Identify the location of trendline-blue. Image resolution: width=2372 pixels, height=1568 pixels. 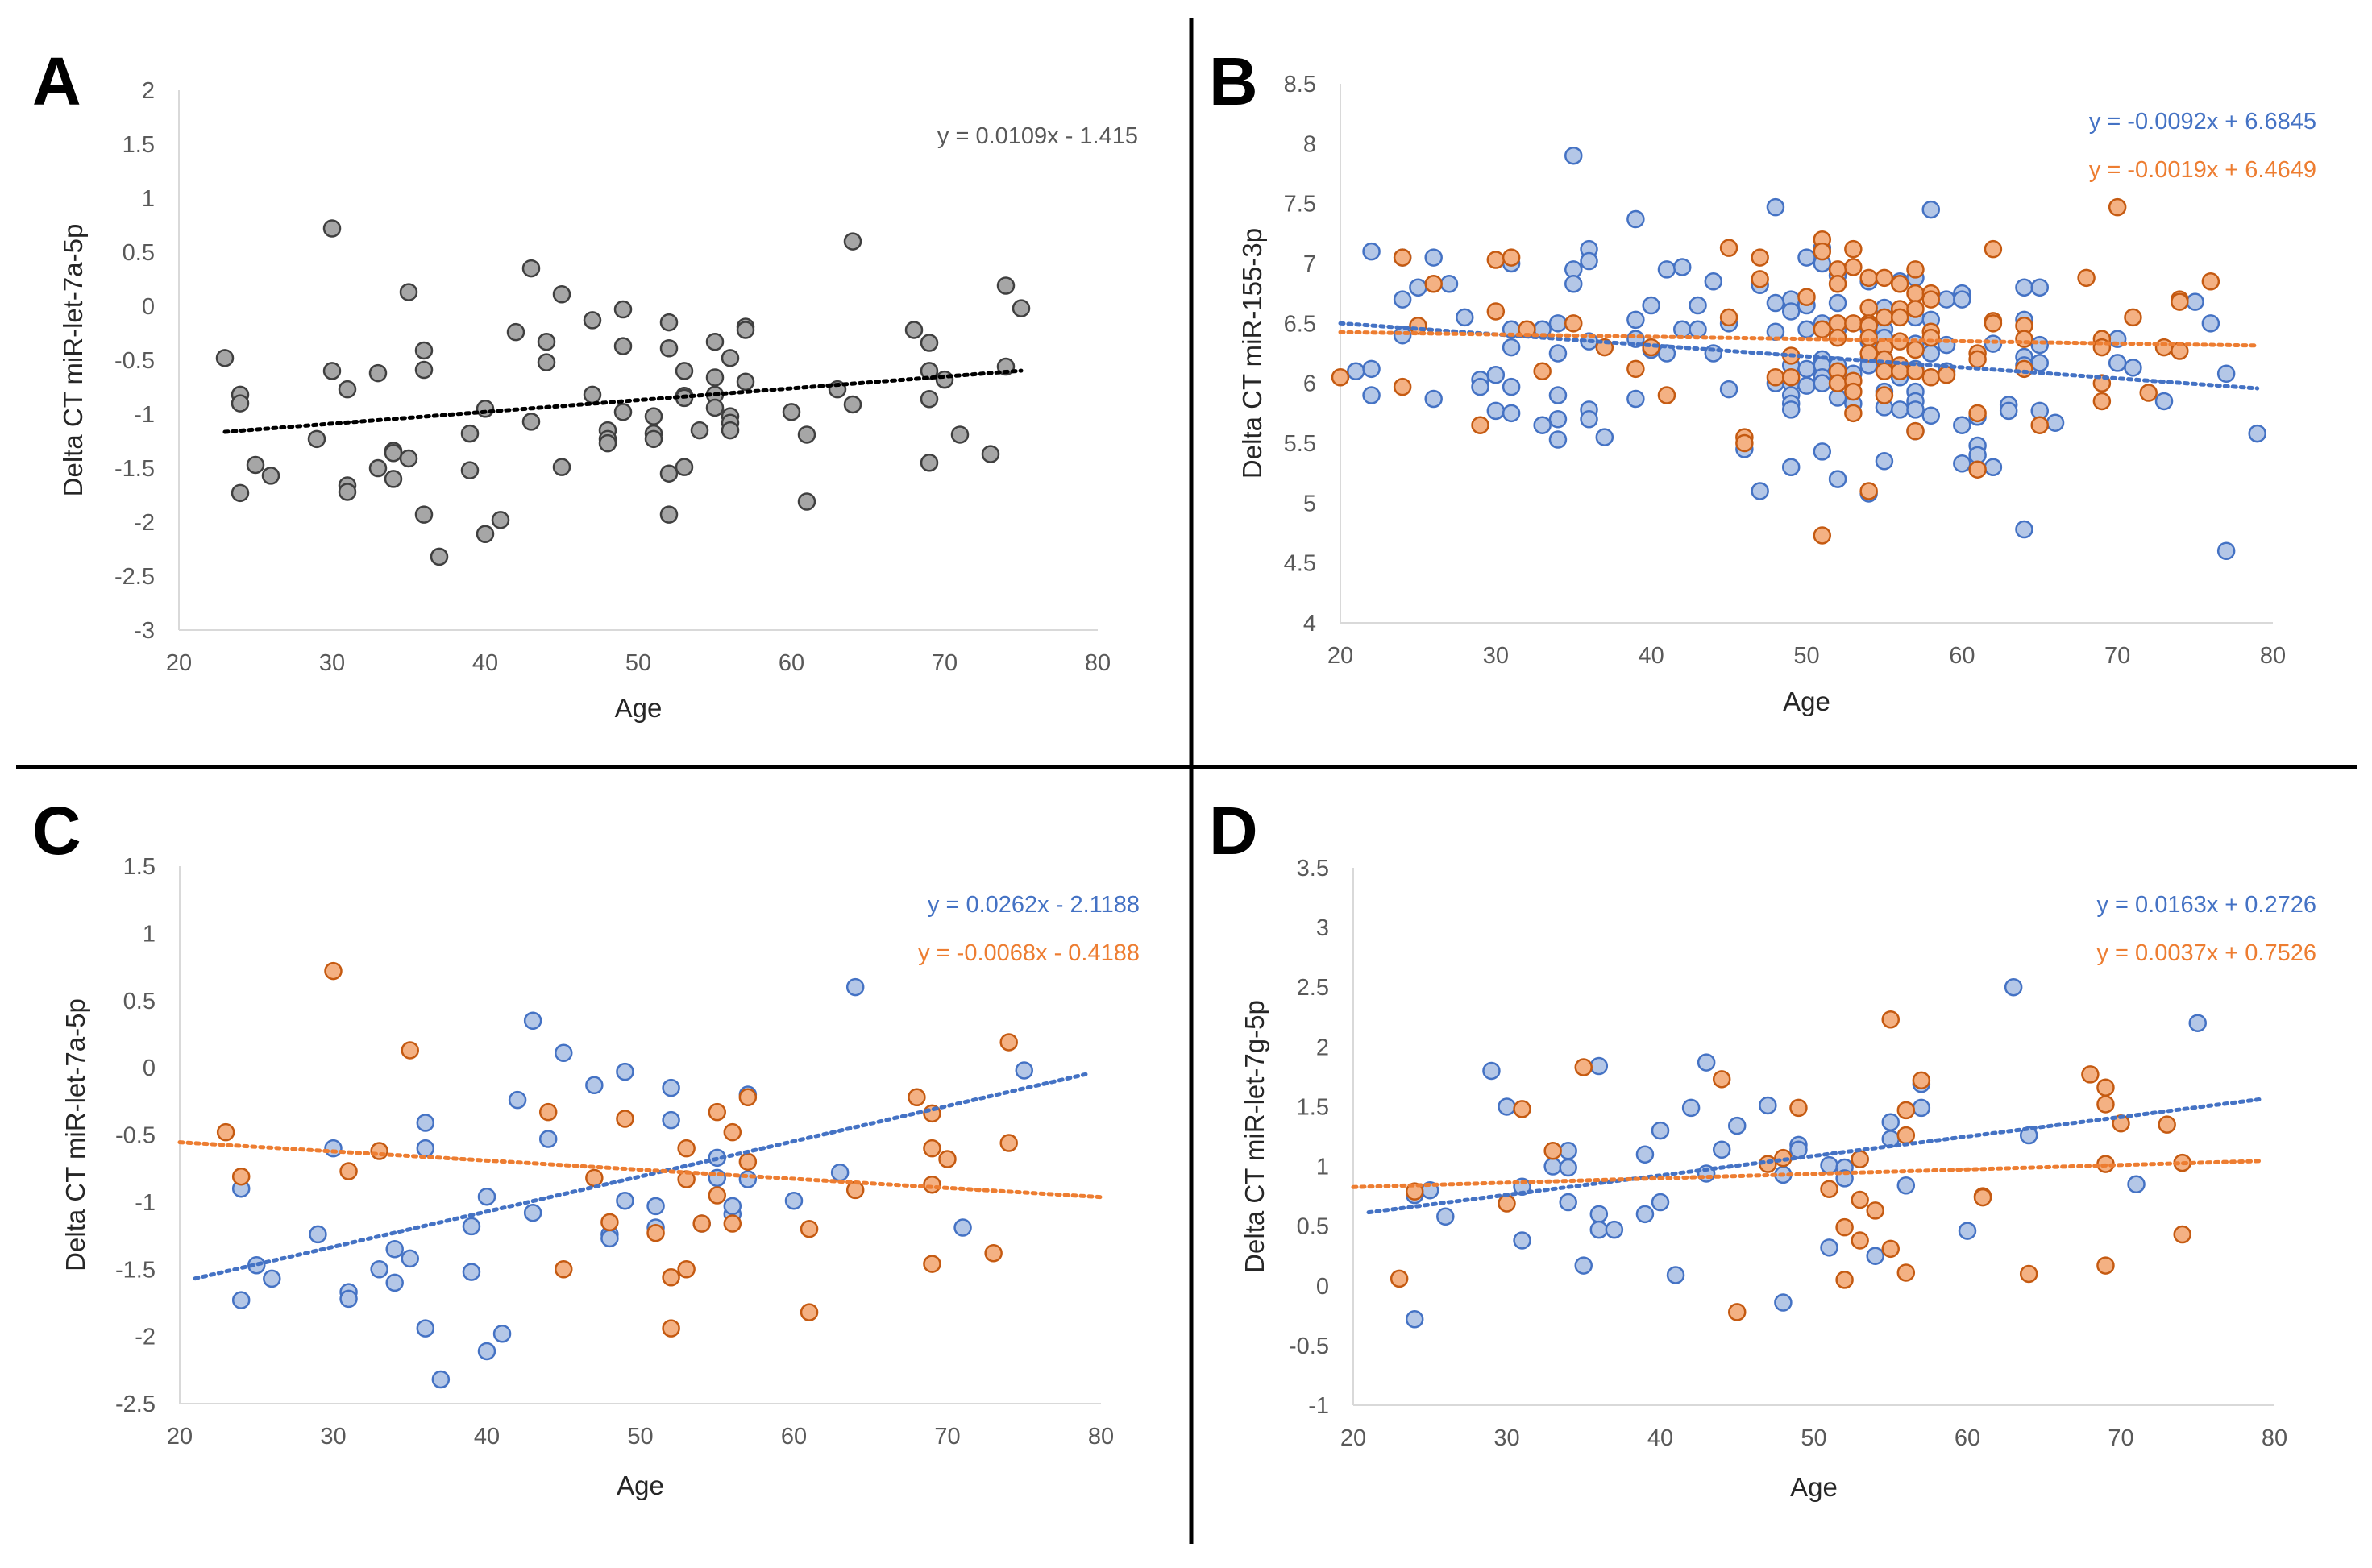
(640, 1176).